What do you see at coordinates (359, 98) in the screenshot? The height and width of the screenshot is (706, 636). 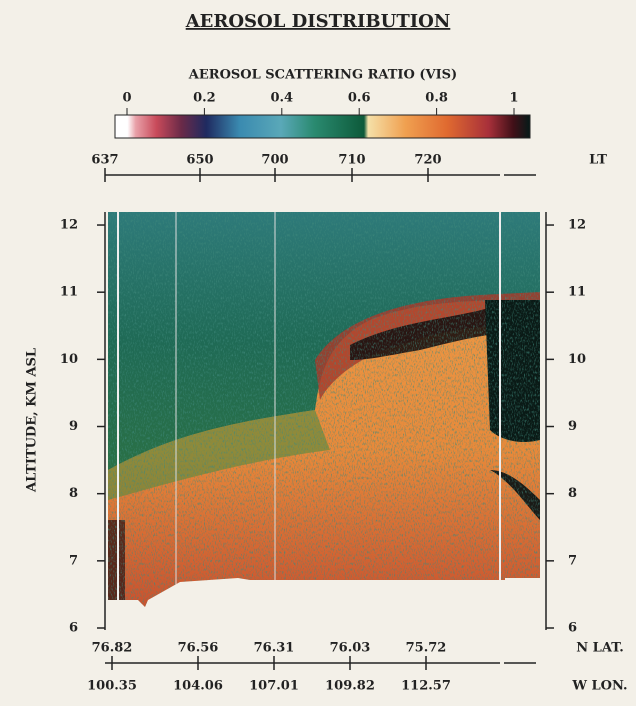 I see `colorbar-tick-label: 0.6` at bounding box center [359, 98].